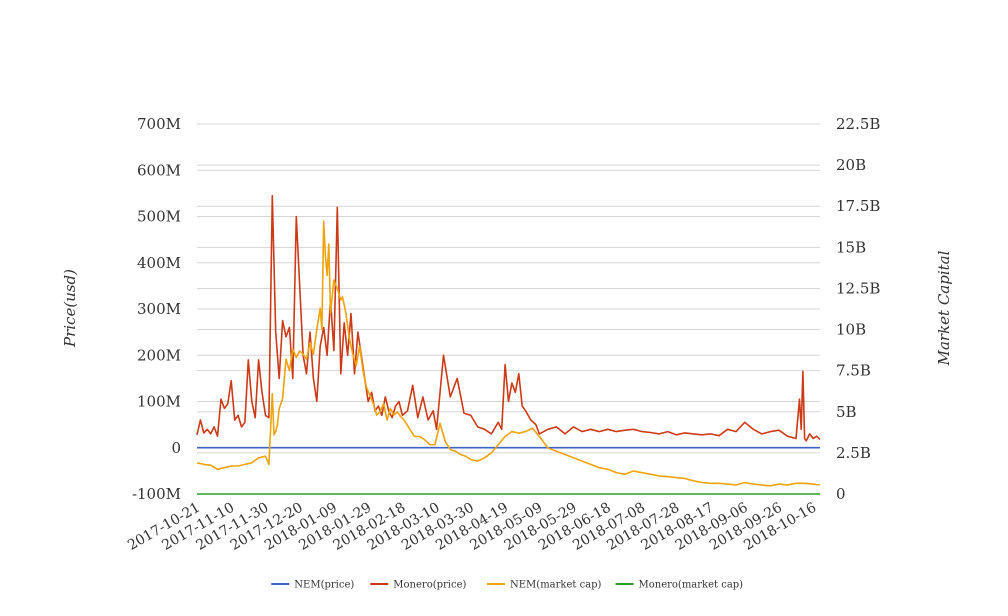 This screenshot has height=616, width=1008. What do you see at coordinates (858, 124) in the screenshot?
I see `right-tick-label: 22.5B` at bounding box center [858, 124].